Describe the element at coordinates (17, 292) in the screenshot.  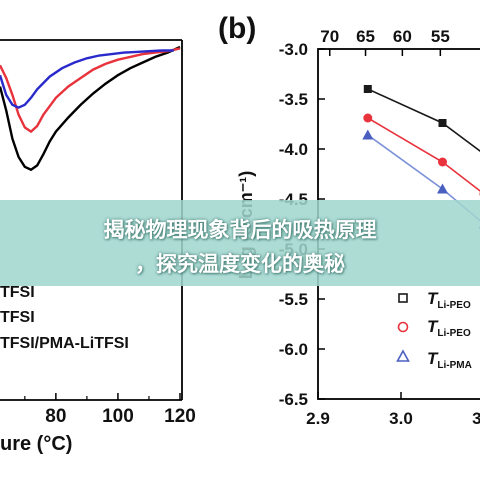
I see `panel-a-legend-1: TFSI` at that location.